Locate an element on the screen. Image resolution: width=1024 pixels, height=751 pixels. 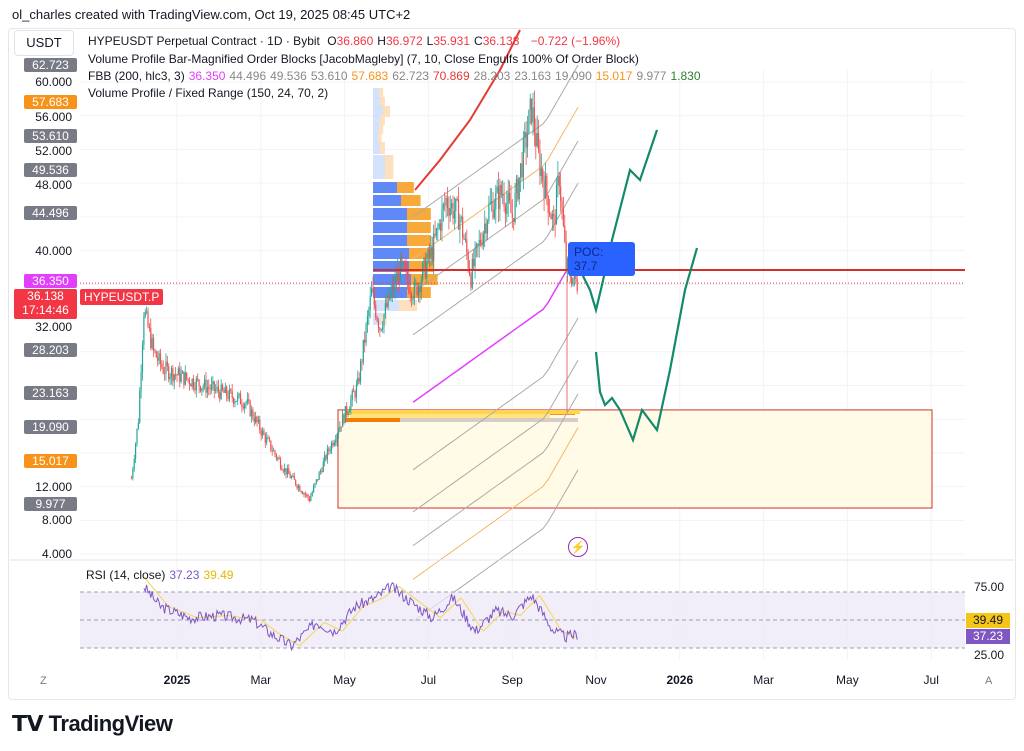
lightning-icon: ⚡ is located at coordinates (578, 547).